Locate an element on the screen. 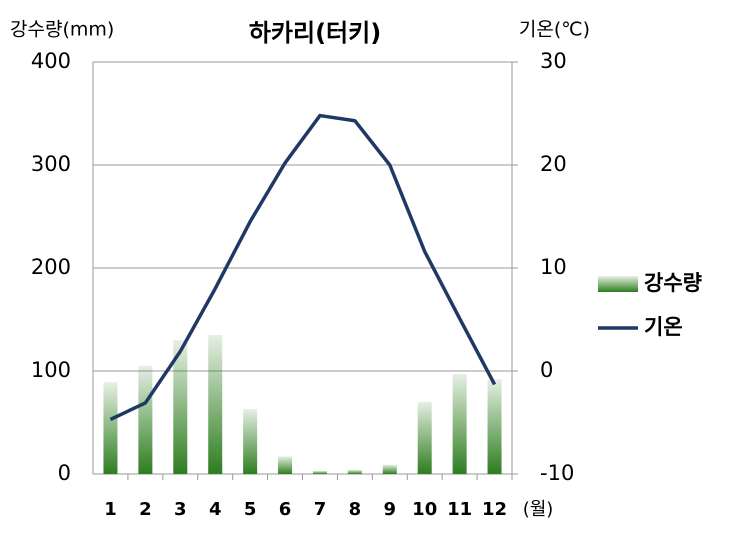  y-tick-label: 0 is located at coordinates (64, 473).